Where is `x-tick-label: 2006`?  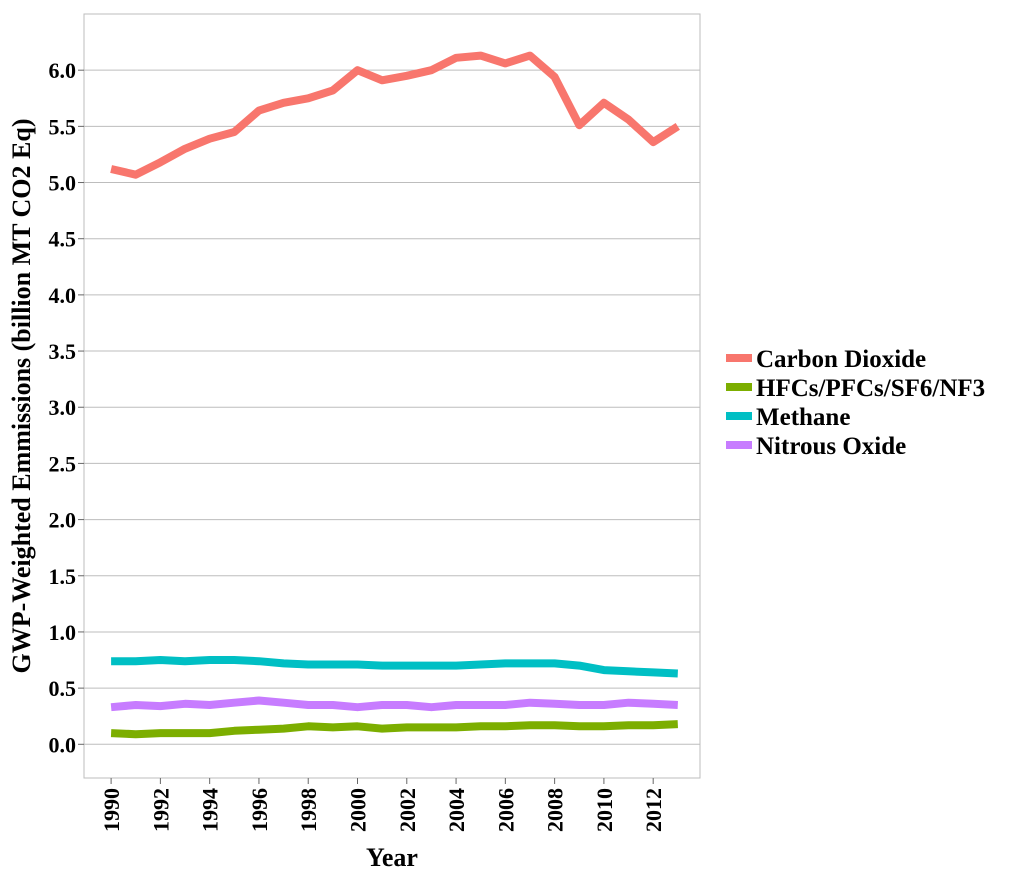
x-tick-label: 2006 is located at coordinates (505, 810).